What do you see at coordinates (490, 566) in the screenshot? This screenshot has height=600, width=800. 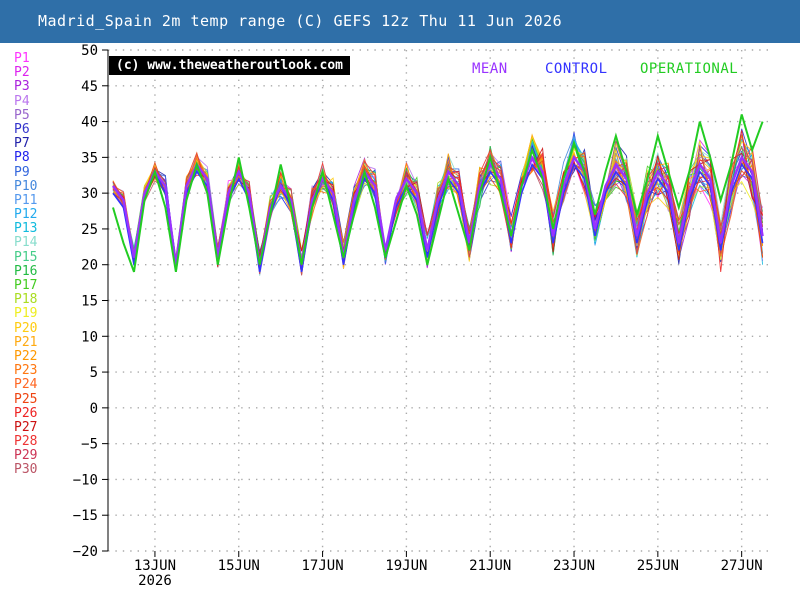 I see `x-tick-label: 21JUN` at bounding box center [490, 566].